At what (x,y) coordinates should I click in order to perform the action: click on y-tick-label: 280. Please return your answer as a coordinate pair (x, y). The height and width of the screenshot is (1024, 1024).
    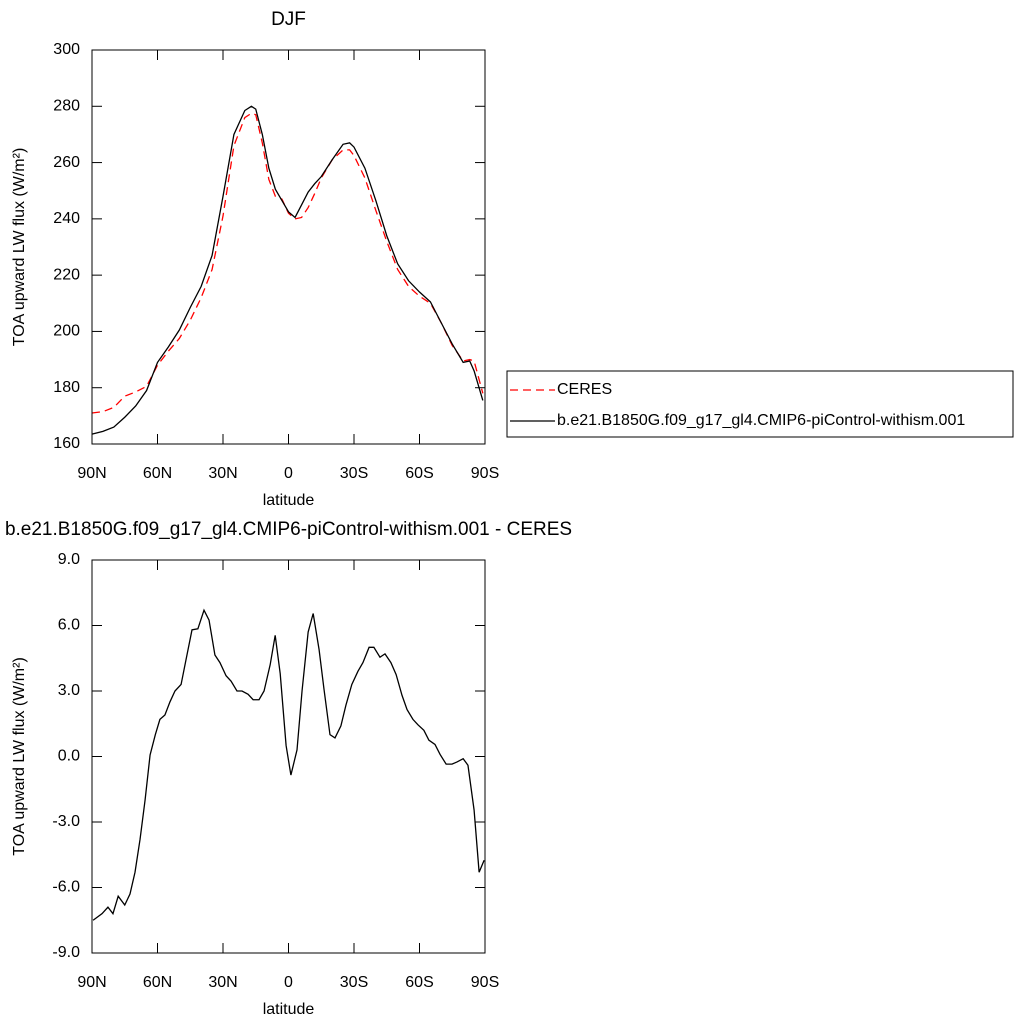
    Looking at the image, I should click on (66, 106).